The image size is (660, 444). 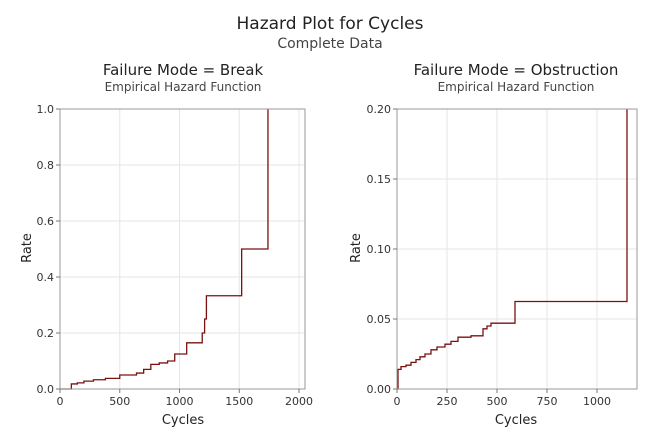 I want to click on obstruction-y-tick-label: 0.10, so click(x=379, y=249).